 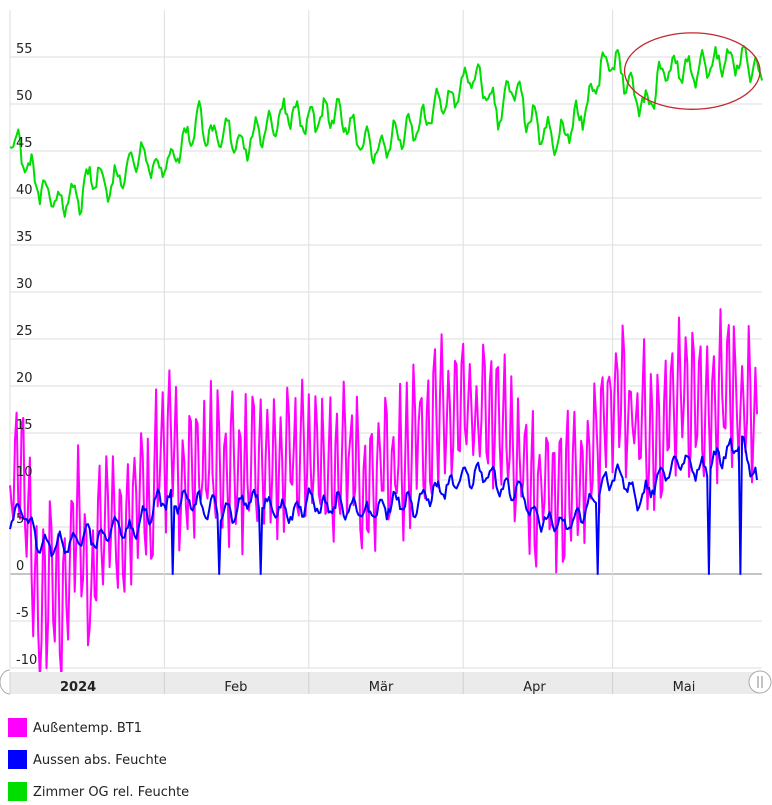 I want to click on scroll-handle-right-icon, so click(x=760, y=682).